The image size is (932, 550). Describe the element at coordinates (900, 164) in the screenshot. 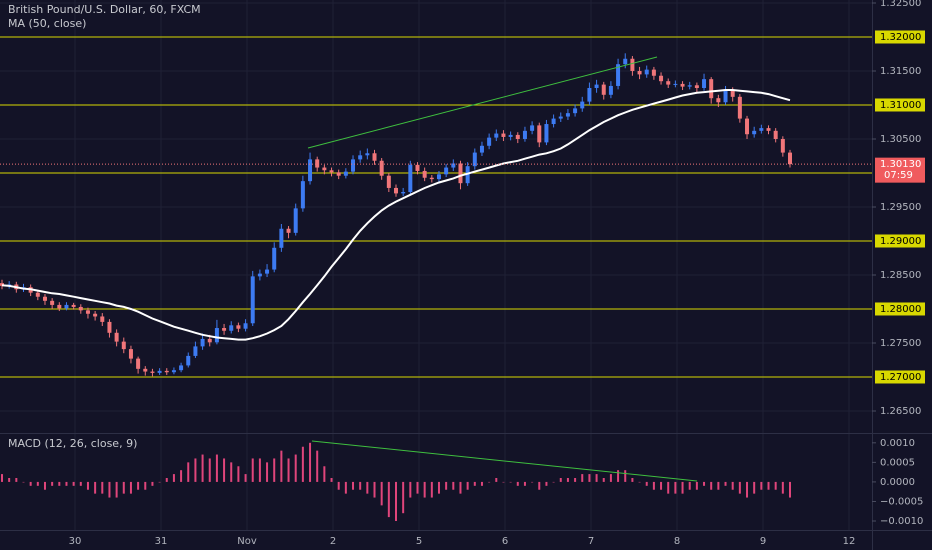

I see `current-price-label: 1.30130` at that location.